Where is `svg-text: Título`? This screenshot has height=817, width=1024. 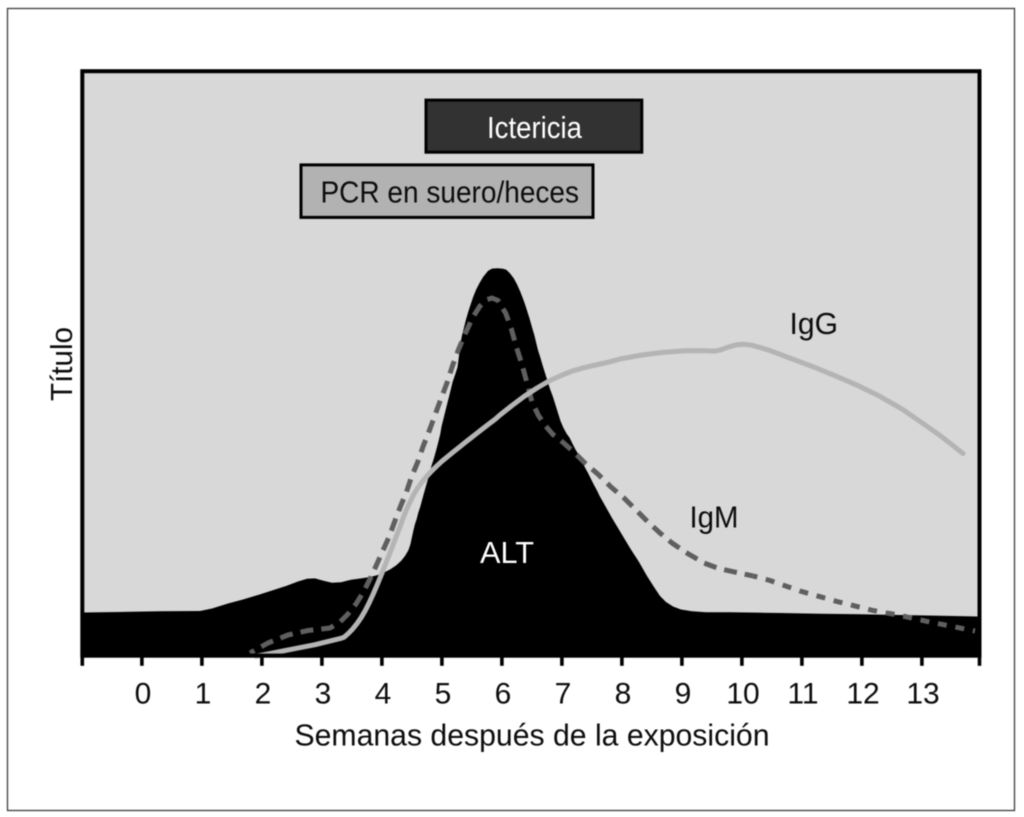 svg-text: Título is located at coordinates (61, 364).